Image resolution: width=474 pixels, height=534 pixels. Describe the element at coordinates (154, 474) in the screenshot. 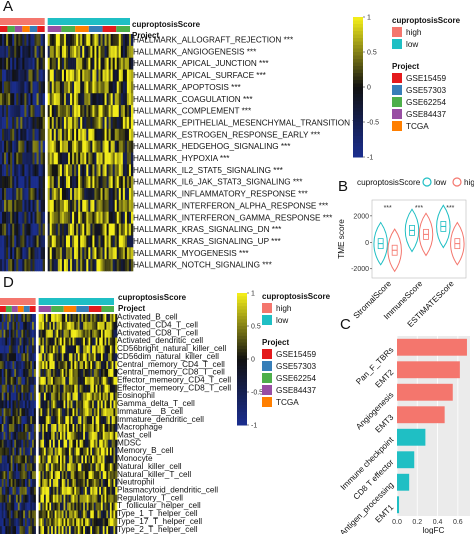

I see `heatmap-d-row-label: Natural_killer_T_cell` at that location.